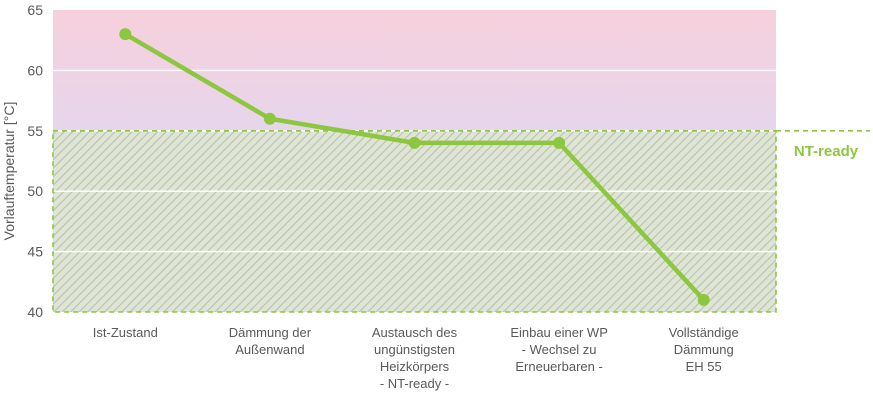 The width and height of the screenshot is (873, 400). What do you see at coordinates (35, 70) in the screenshot?
I see `y-tick-label: 60` at bounding box center [35, 70].